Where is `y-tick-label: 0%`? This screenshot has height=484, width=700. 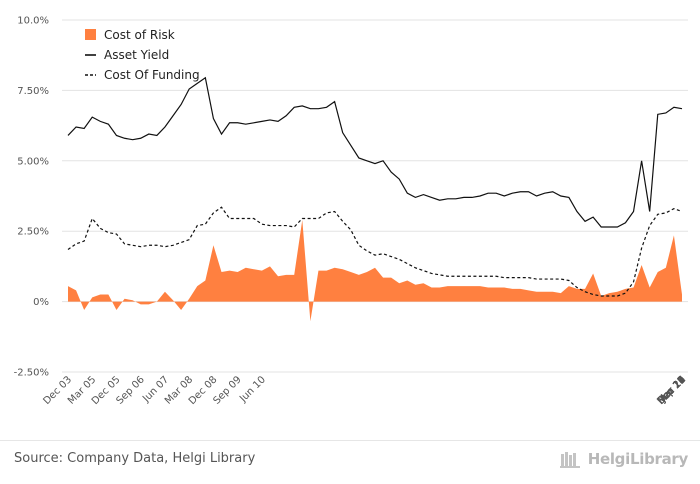
y-tick-label: 0% is located at coordinates (41, 302).